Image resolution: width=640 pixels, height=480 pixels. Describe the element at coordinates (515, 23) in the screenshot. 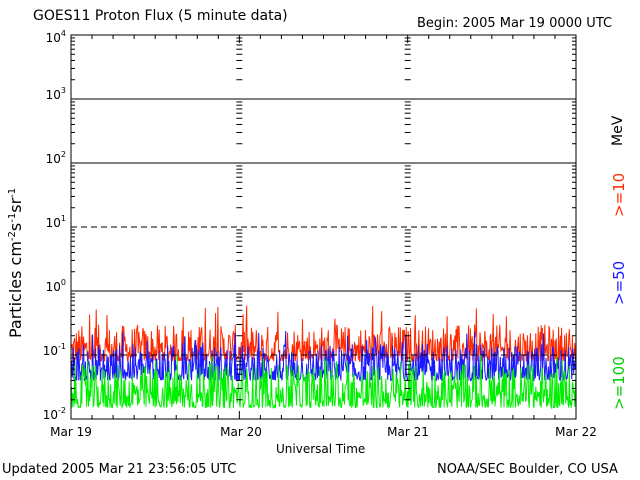

I see `begin-label: Begin: 2005 Mar 19 0000 UTC` at that location.